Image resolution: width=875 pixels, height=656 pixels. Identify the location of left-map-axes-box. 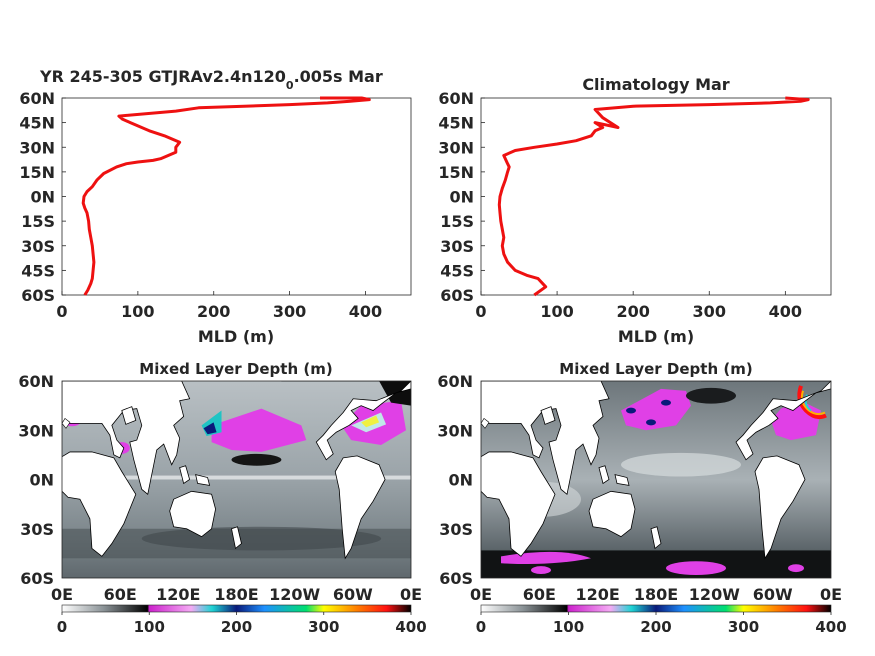
(236, 479).